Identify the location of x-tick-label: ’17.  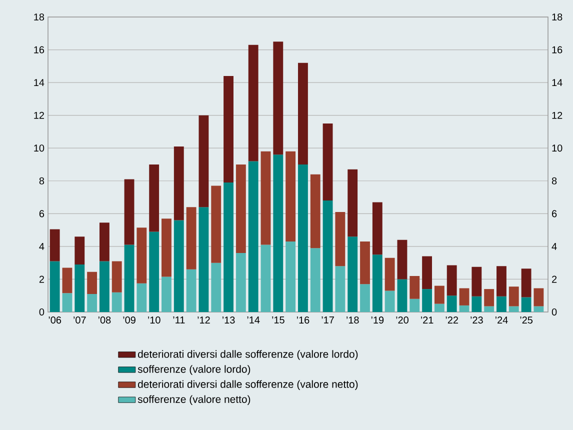
(328, 320).